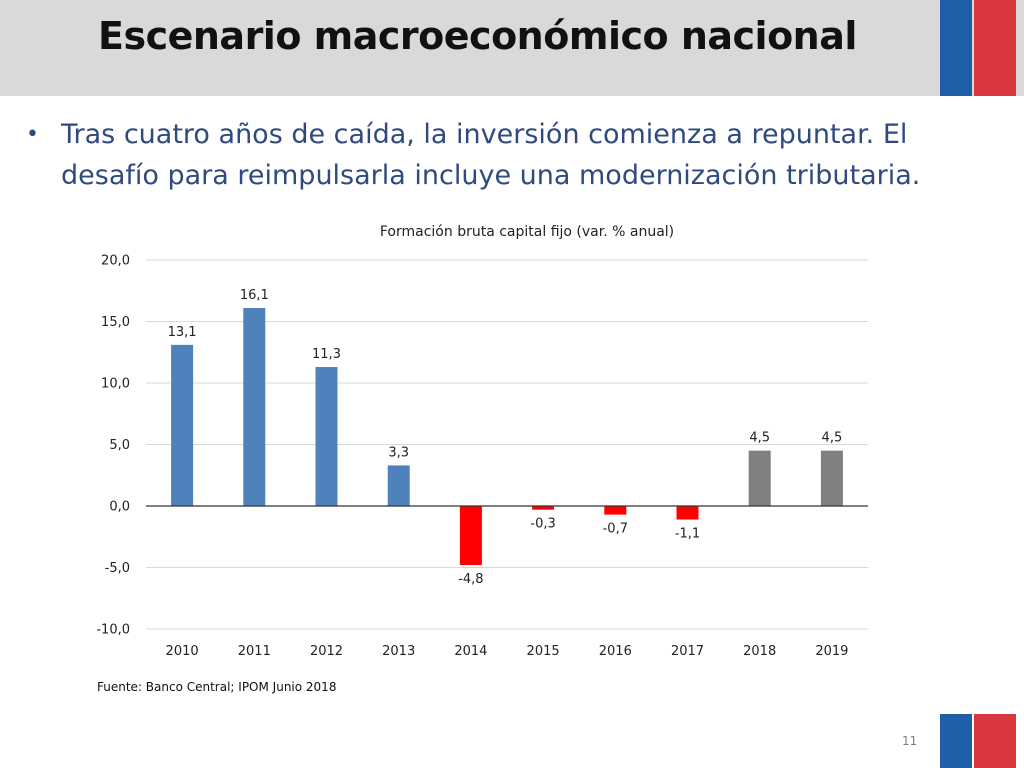 This screenshot has height=768, width=1024. I want to click on x-tick-label: 2016, so click(615, 651).